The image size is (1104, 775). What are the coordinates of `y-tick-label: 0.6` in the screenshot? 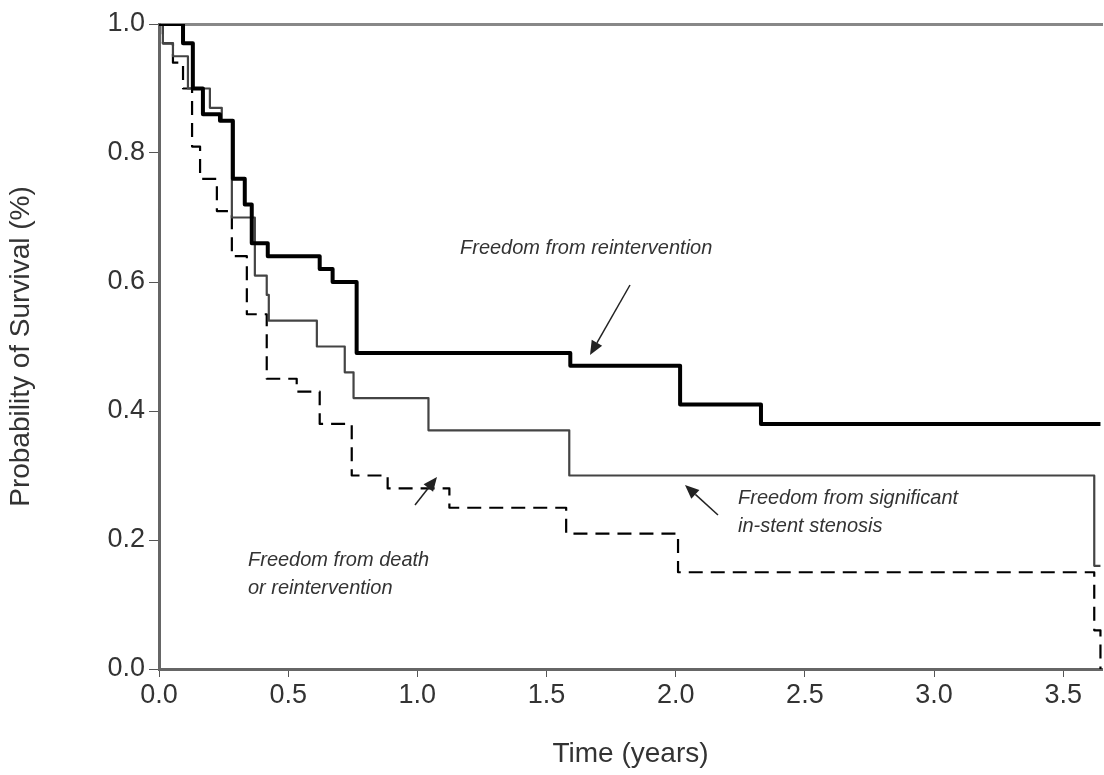 It's located at (126, 280).